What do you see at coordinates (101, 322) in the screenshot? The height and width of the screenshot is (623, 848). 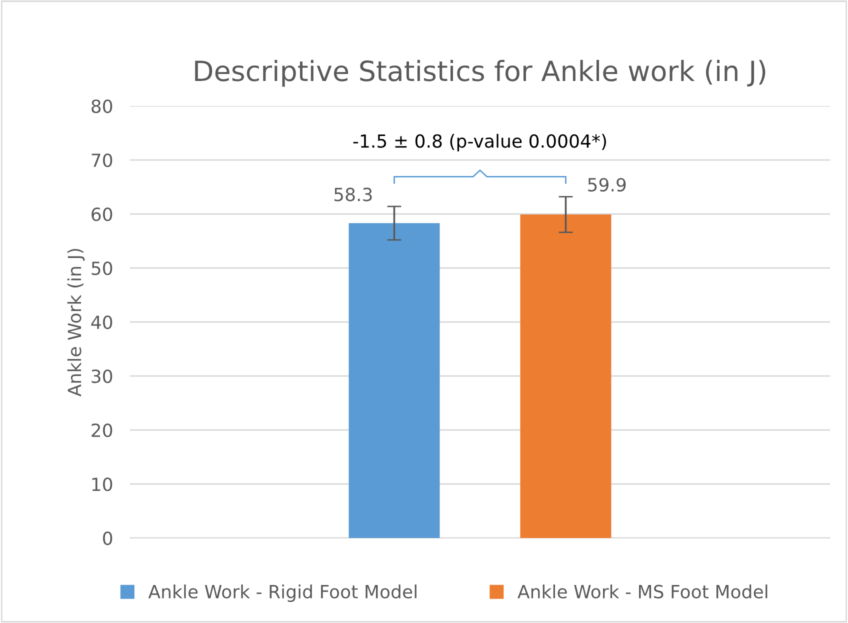 I see `y-tick-label: 40` at bounding box center [101, 322].